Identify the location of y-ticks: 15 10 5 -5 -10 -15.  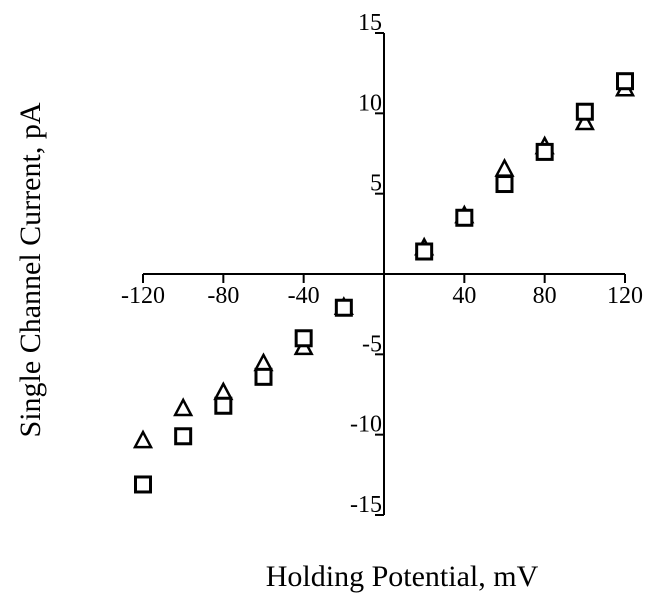
(367, 264).